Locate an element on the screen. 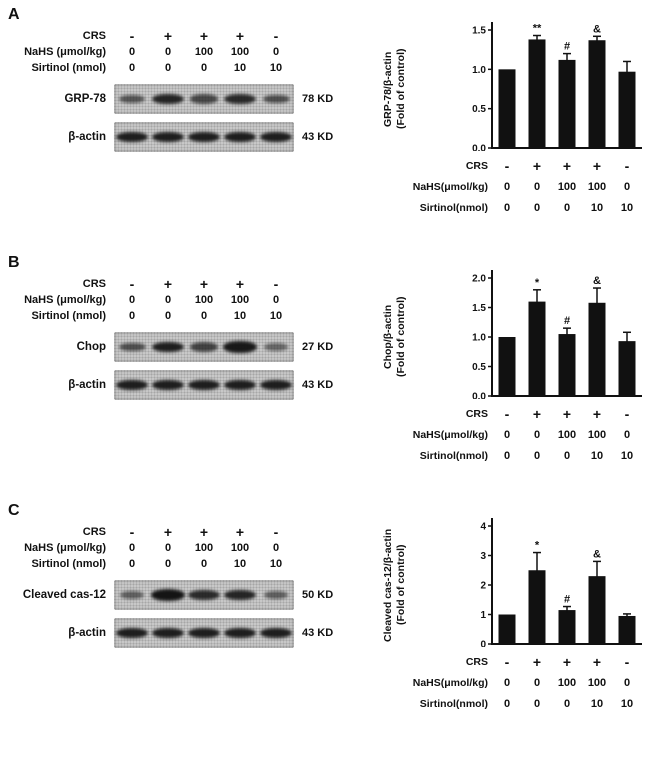 This screenshot has width=650, height=757. y-tick-label: 3 is located at coordinates (483, 556).